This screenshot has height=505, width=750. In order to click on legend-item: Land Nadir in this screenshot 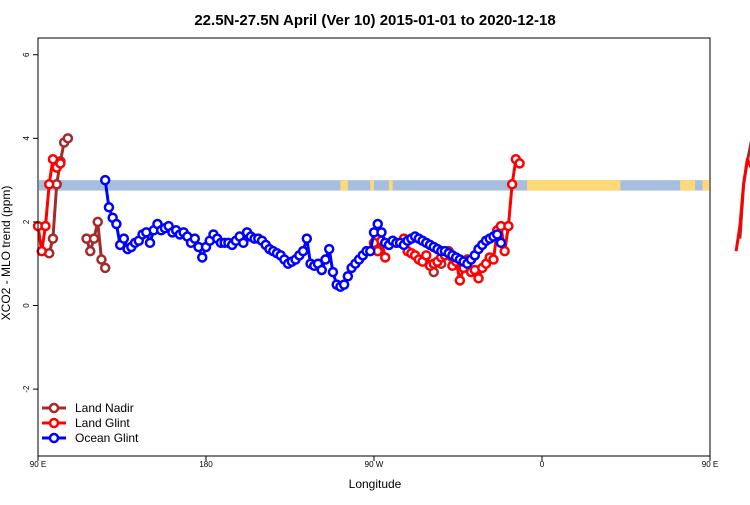, I will do `click(88, 408)`.